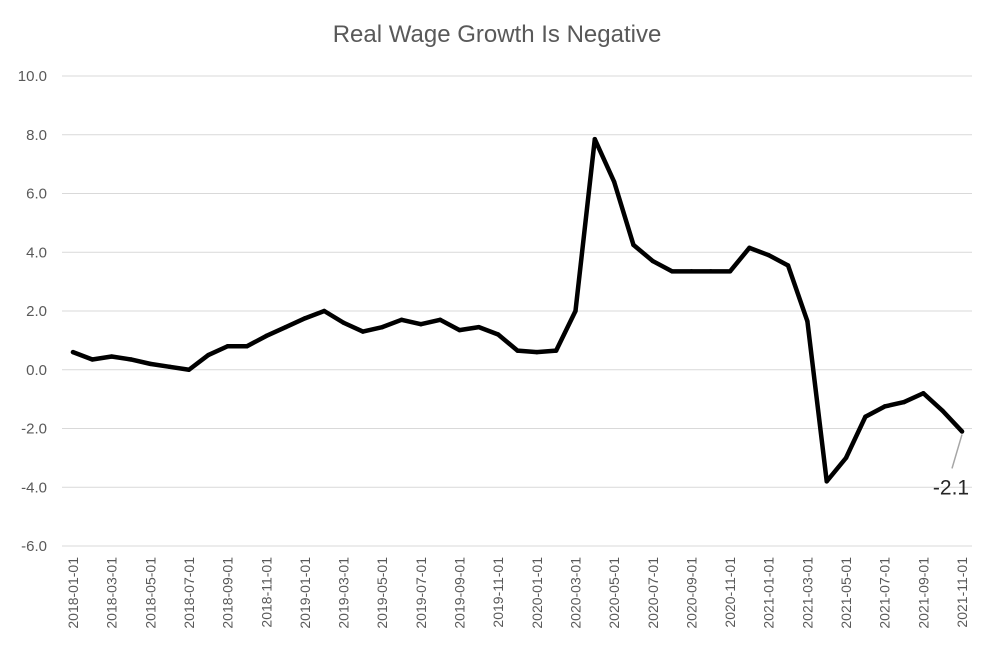  Describe the element at coordinates (112, 593) in the screenshot. I see `x-tick-label: 2018-03-01` at that location.